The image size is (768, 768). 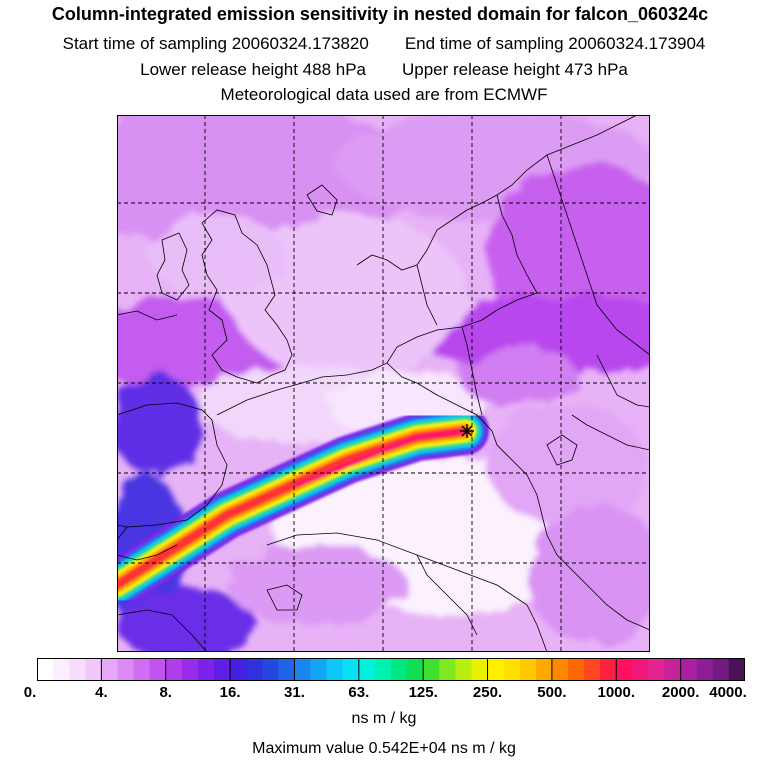 I want to click on colorbar-tick-label: 4000., so click(x=728, y=692).